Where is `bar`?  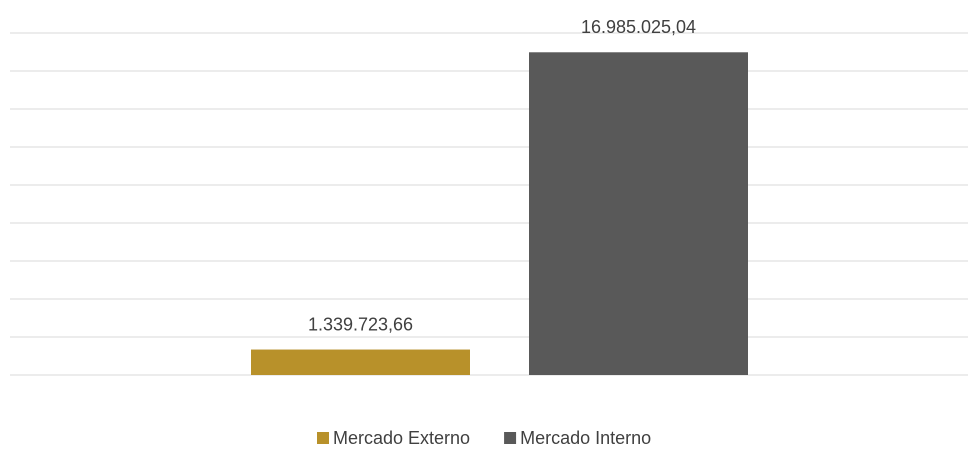
bar is located at coordinates (360, 362).